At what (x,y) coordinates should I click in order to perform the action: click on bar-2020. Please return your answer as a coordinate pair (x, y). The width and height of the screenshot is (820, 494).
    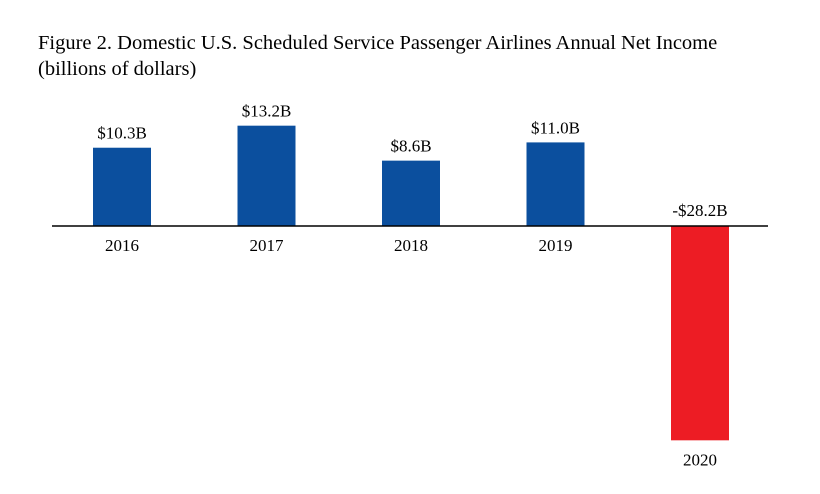
    Looking at the image, I should click on (700, 333).